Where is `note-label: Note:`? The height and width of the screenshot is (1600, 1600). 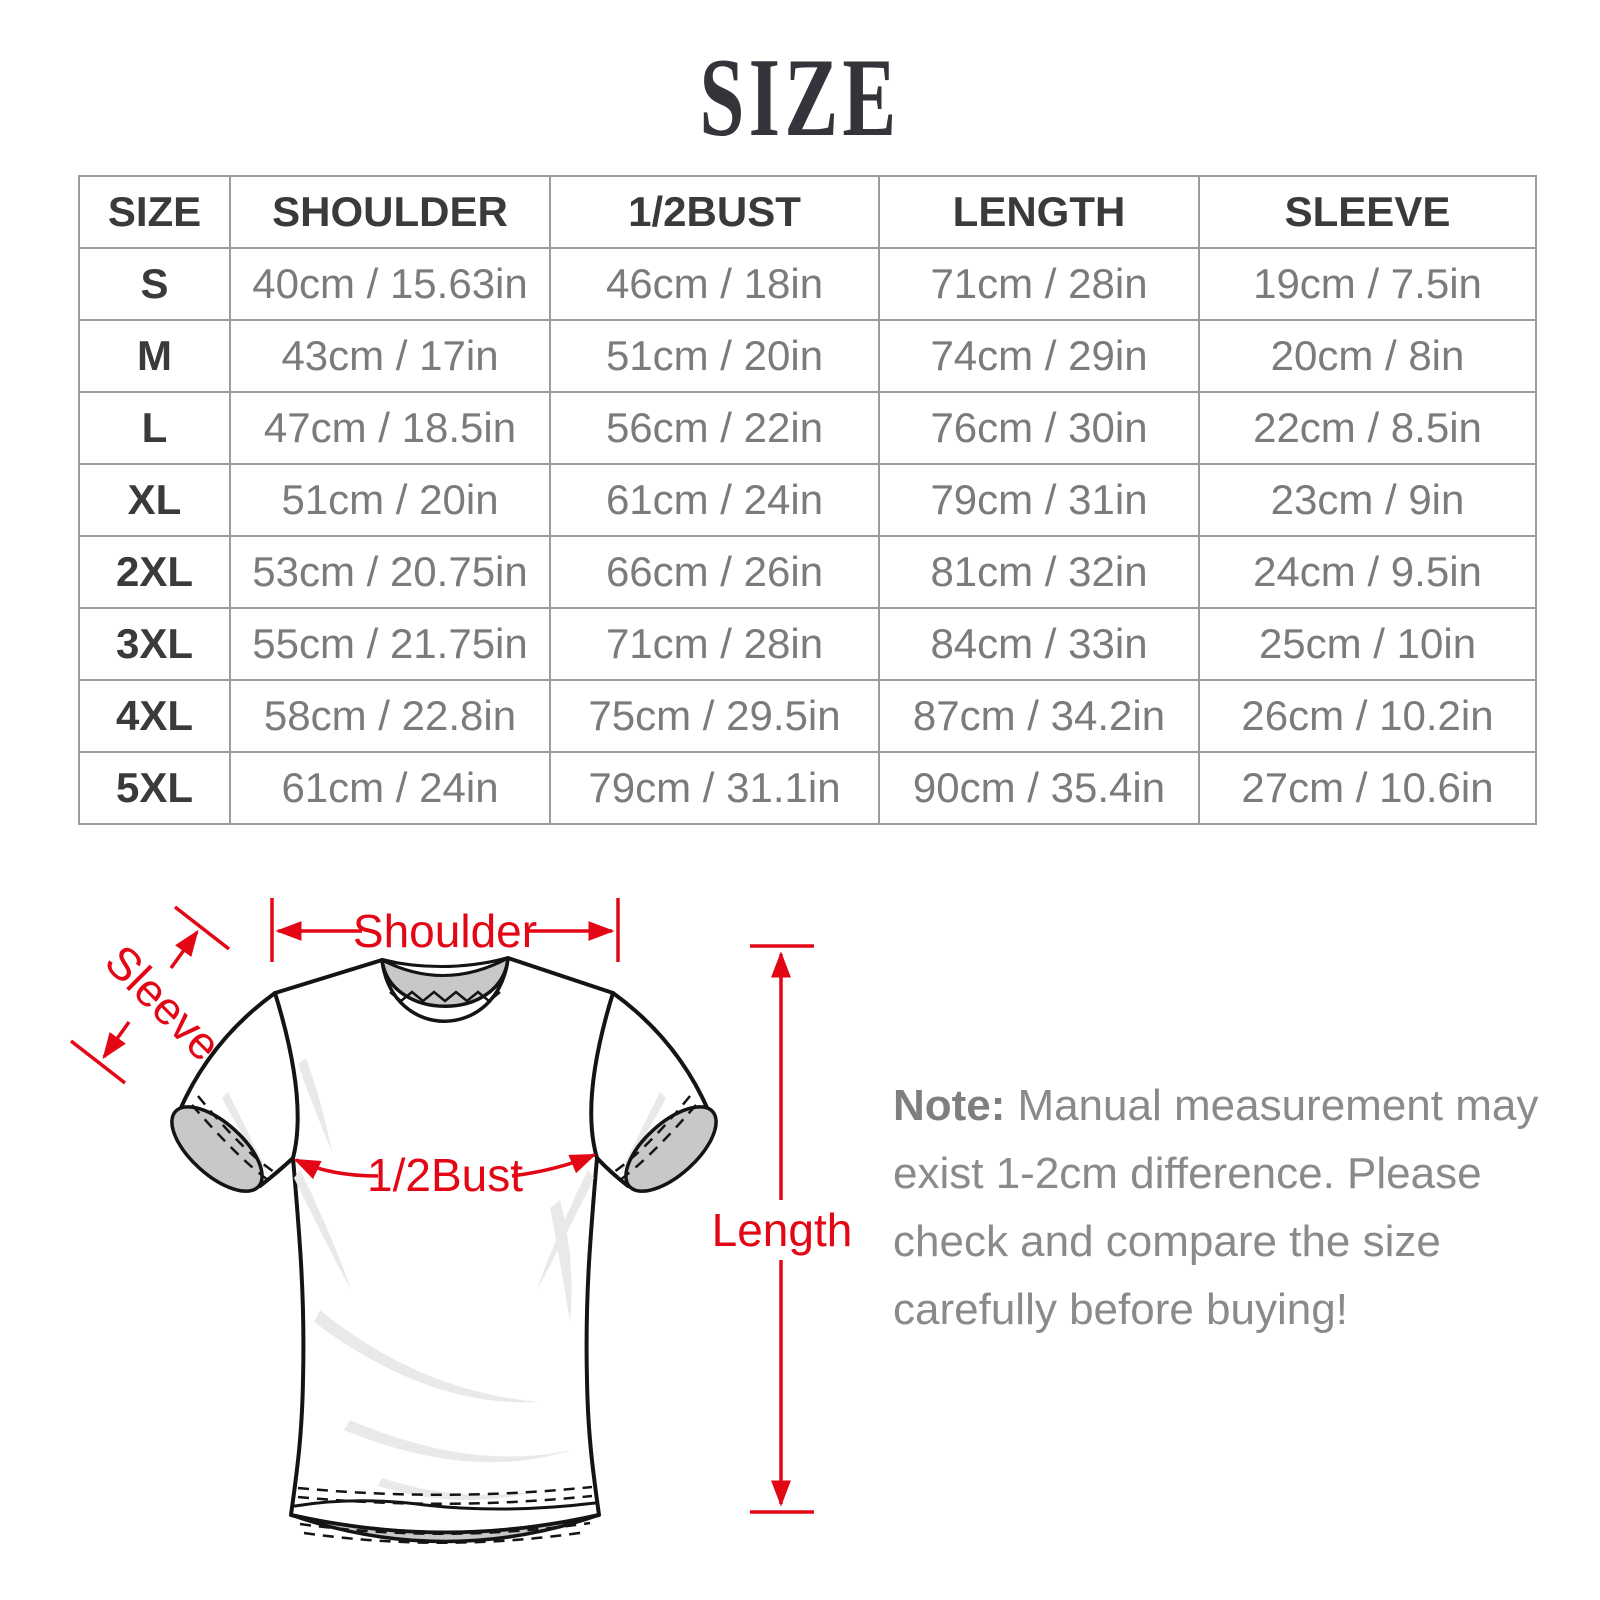 note-label: Note: is located at coordinates (949, 1105).